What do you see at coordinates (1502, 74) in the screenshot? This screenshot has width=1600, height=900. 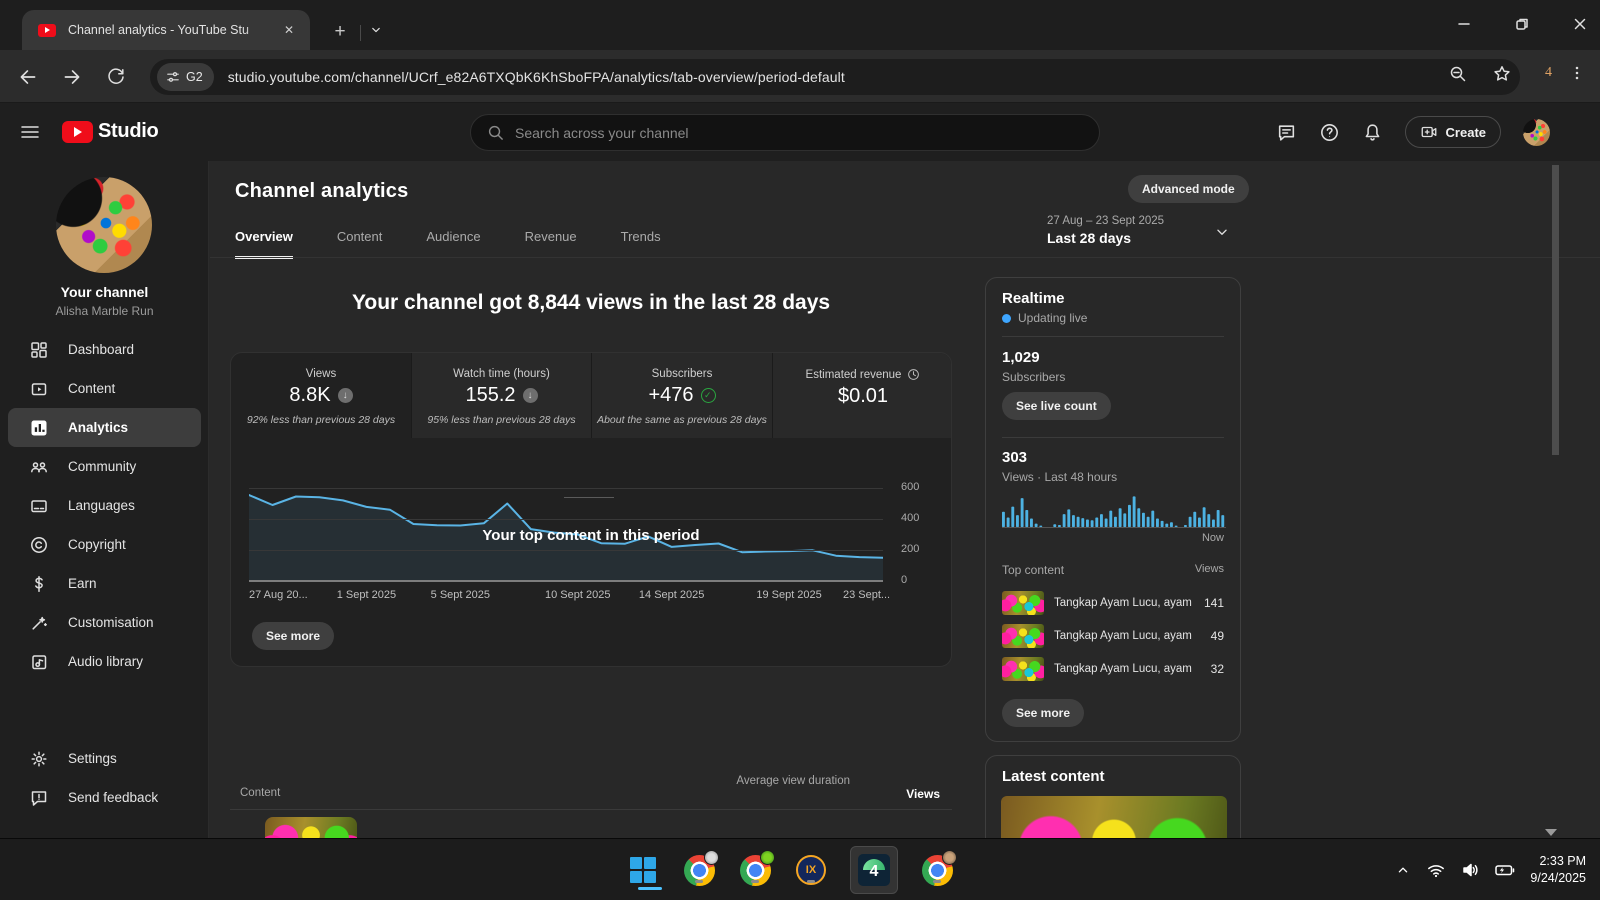 I see `bookmark-star-icon` at bounding box center [1502, 74].